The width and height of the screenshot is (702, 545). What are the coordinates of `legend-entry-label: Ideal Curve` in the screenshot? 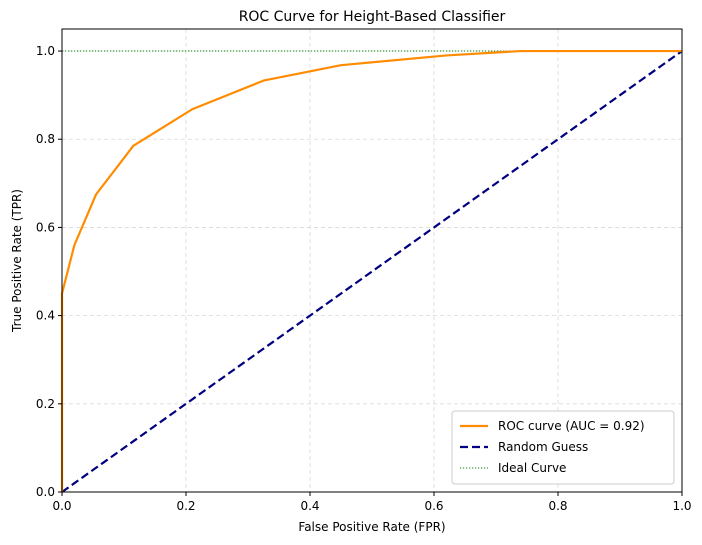 It's located at (532, 468).